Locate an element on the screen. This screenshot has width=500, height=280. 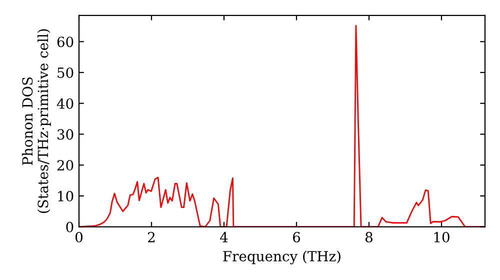
x-tick-label: 0 is located at coordinates (78, 237).